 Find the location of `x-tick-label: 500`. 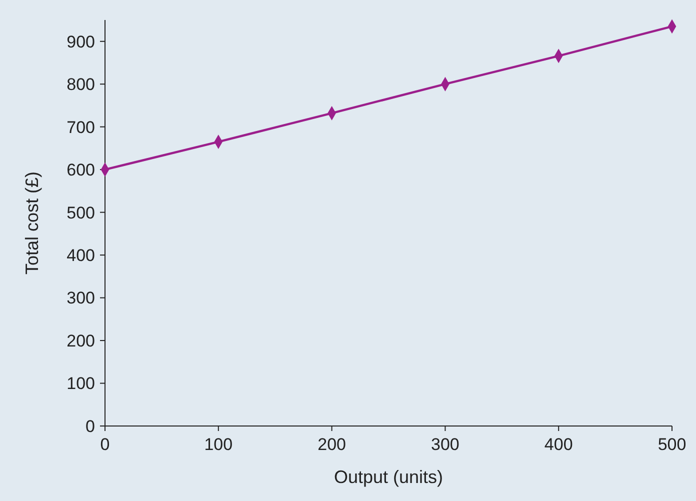

x-tick-label: 500 is located at coordinates (672, 444).